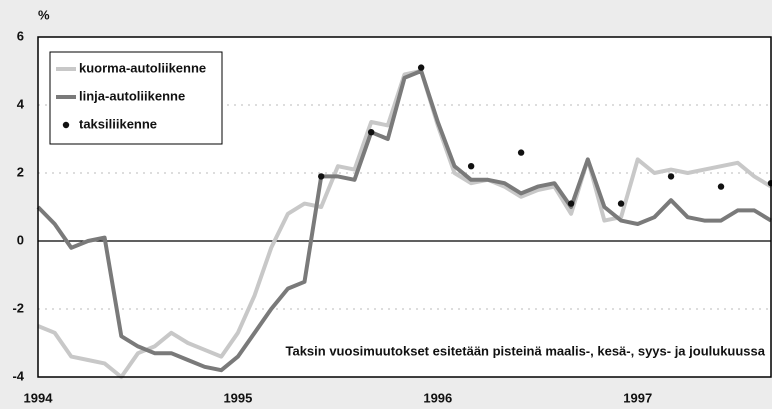 Image resolution: width=772 pixels, height=409 pixels. What do you see at coordinates (20, 35) in the screenshot?
I see `y-tick-label: 6` at bounding box center [20, 35].